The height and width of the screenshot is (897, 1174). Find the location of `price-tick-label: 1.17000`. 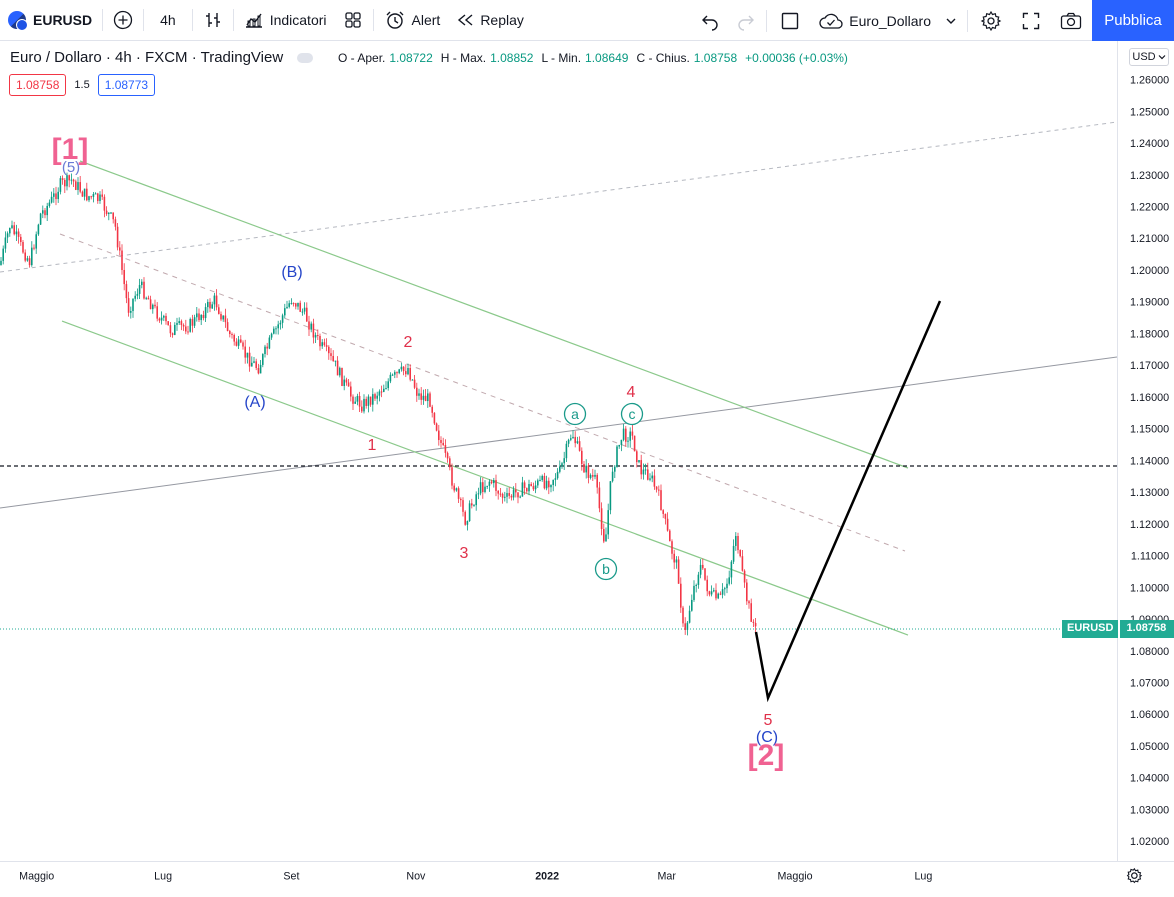

price-tick-label: 1.17000 is located at coordinates (1149, 366).